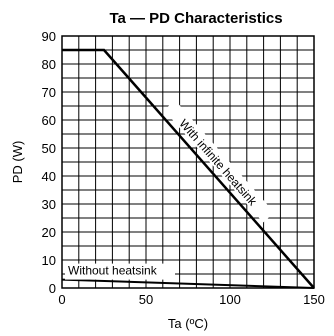 The width and height of the screenshot is (334, 336). Describe the element at coordinates (49, 232) in the screenshot. I see `y-tick-label: 20` at that location.